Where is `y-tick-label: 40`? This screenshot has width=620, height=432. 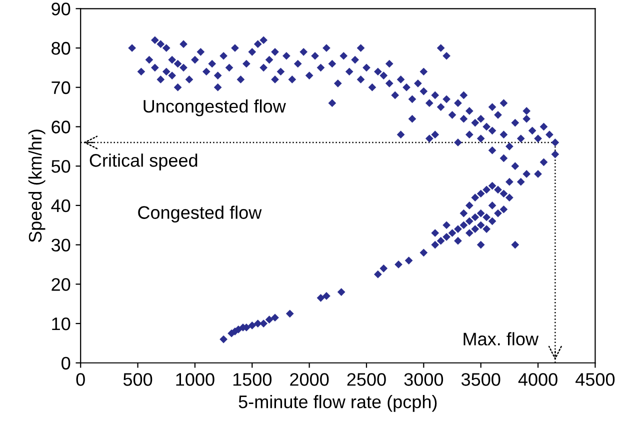
y-tick-label: 40 is located at coordinates (60, 205).